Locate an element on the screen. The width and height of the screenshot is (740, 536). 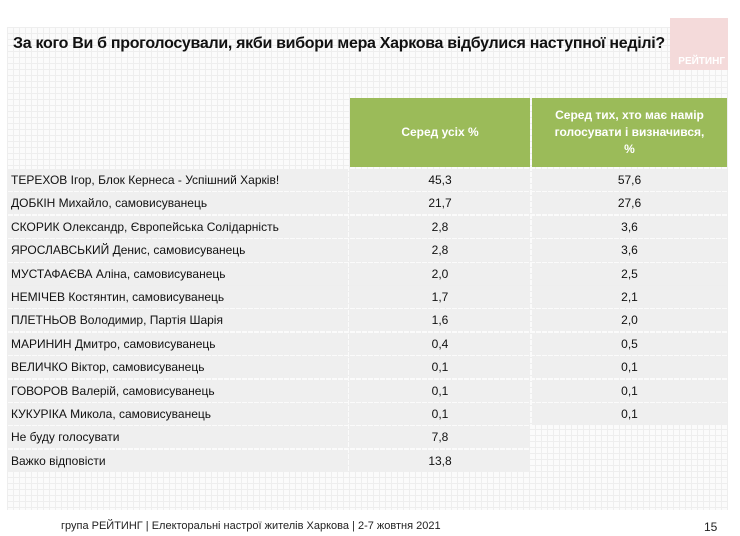
candidate-name: МУСТАФАЄВА Аліна, самовисуванець is located at coordinates (177, 273).